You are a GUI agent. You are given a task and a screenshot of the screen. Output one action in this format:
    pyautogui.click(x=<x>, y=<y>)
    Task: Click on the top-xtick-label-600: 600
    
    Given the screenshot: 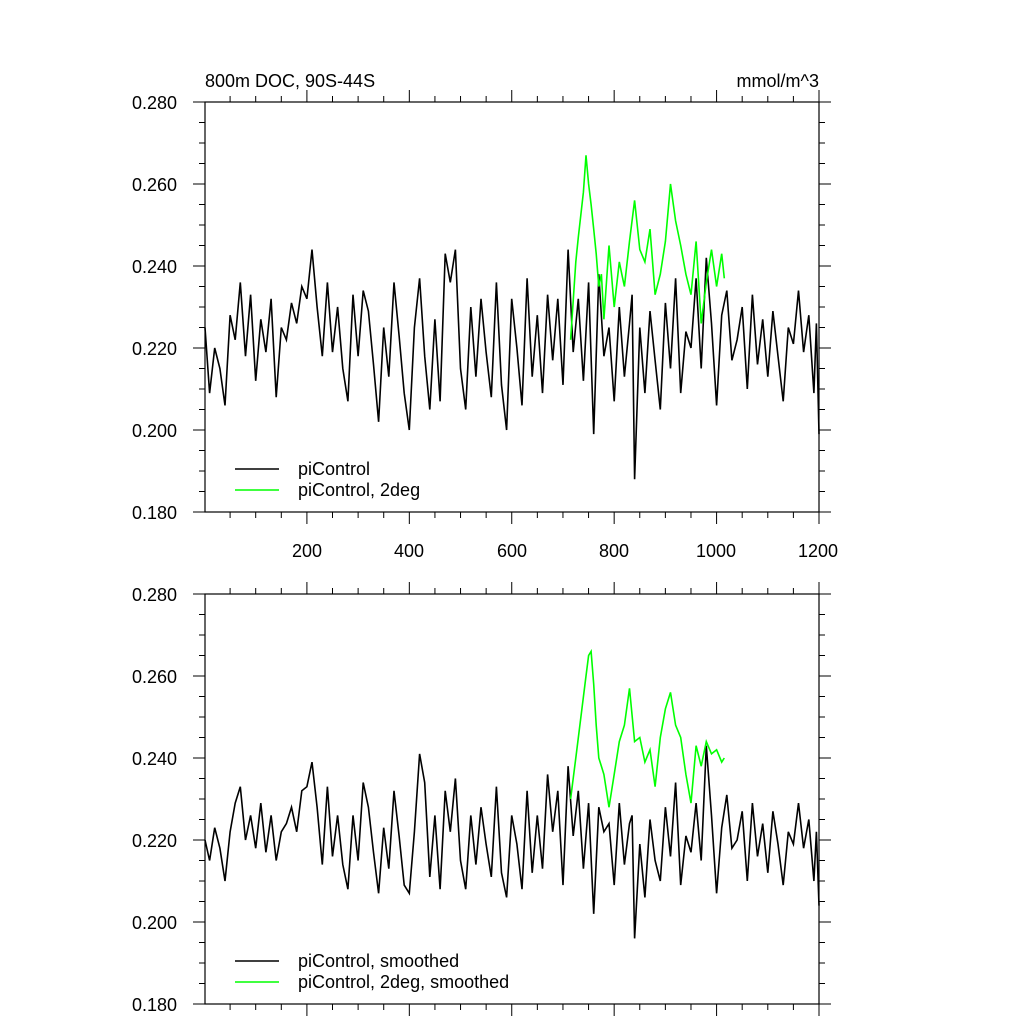 What is the action you would take?
    pyautogui.click(x=512, y=551)
    